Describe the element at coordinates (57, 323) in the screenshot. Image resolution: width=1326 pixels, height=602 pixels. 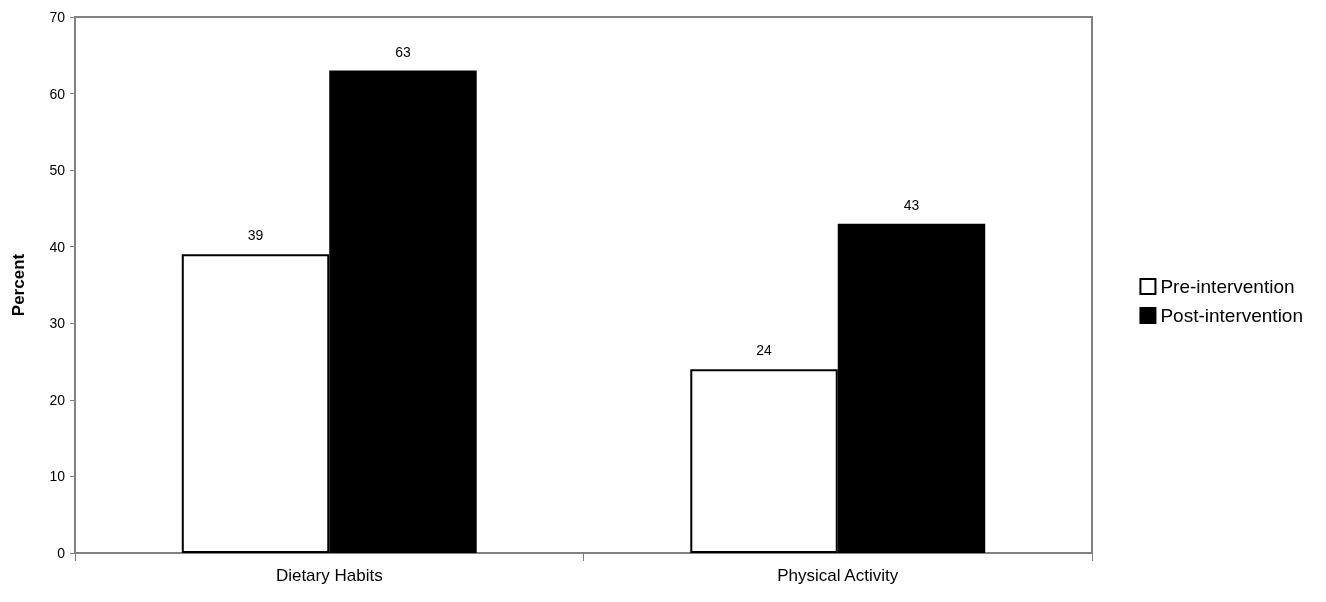
I see `y-tick-label: 30` at that location.